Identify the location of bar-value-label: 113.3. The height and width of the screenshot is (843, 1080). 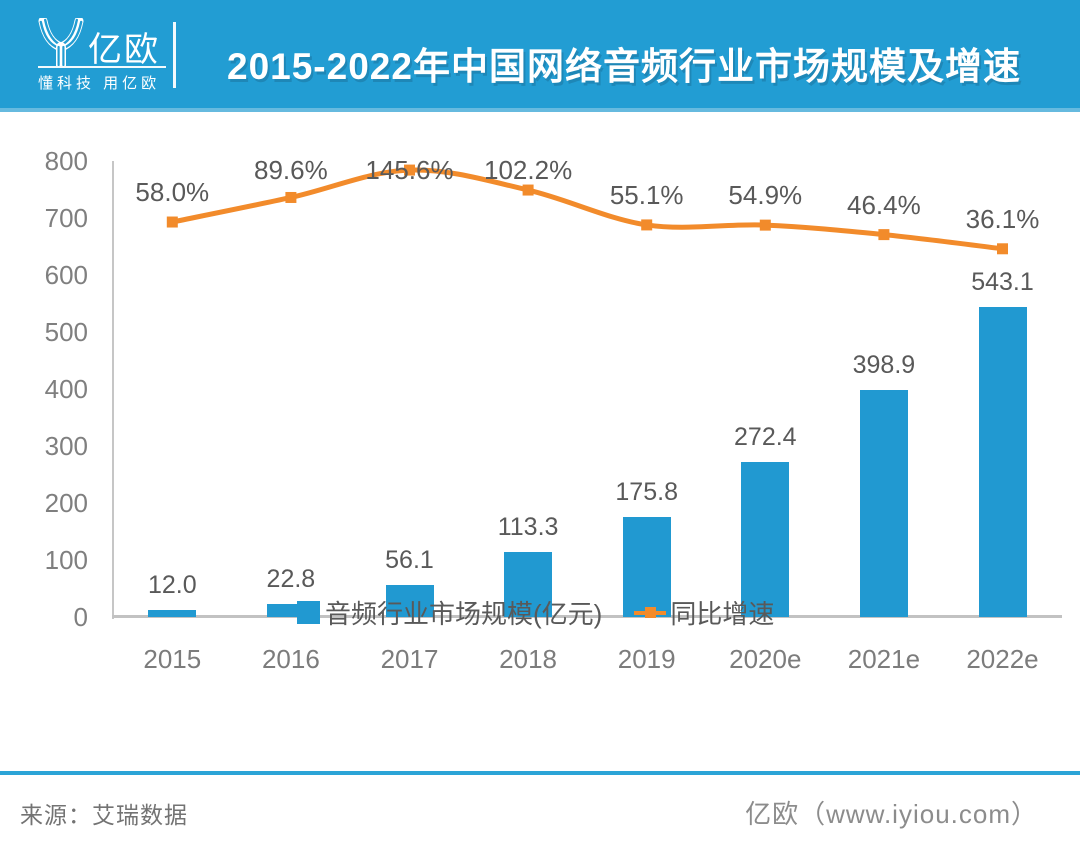
(528, 527).